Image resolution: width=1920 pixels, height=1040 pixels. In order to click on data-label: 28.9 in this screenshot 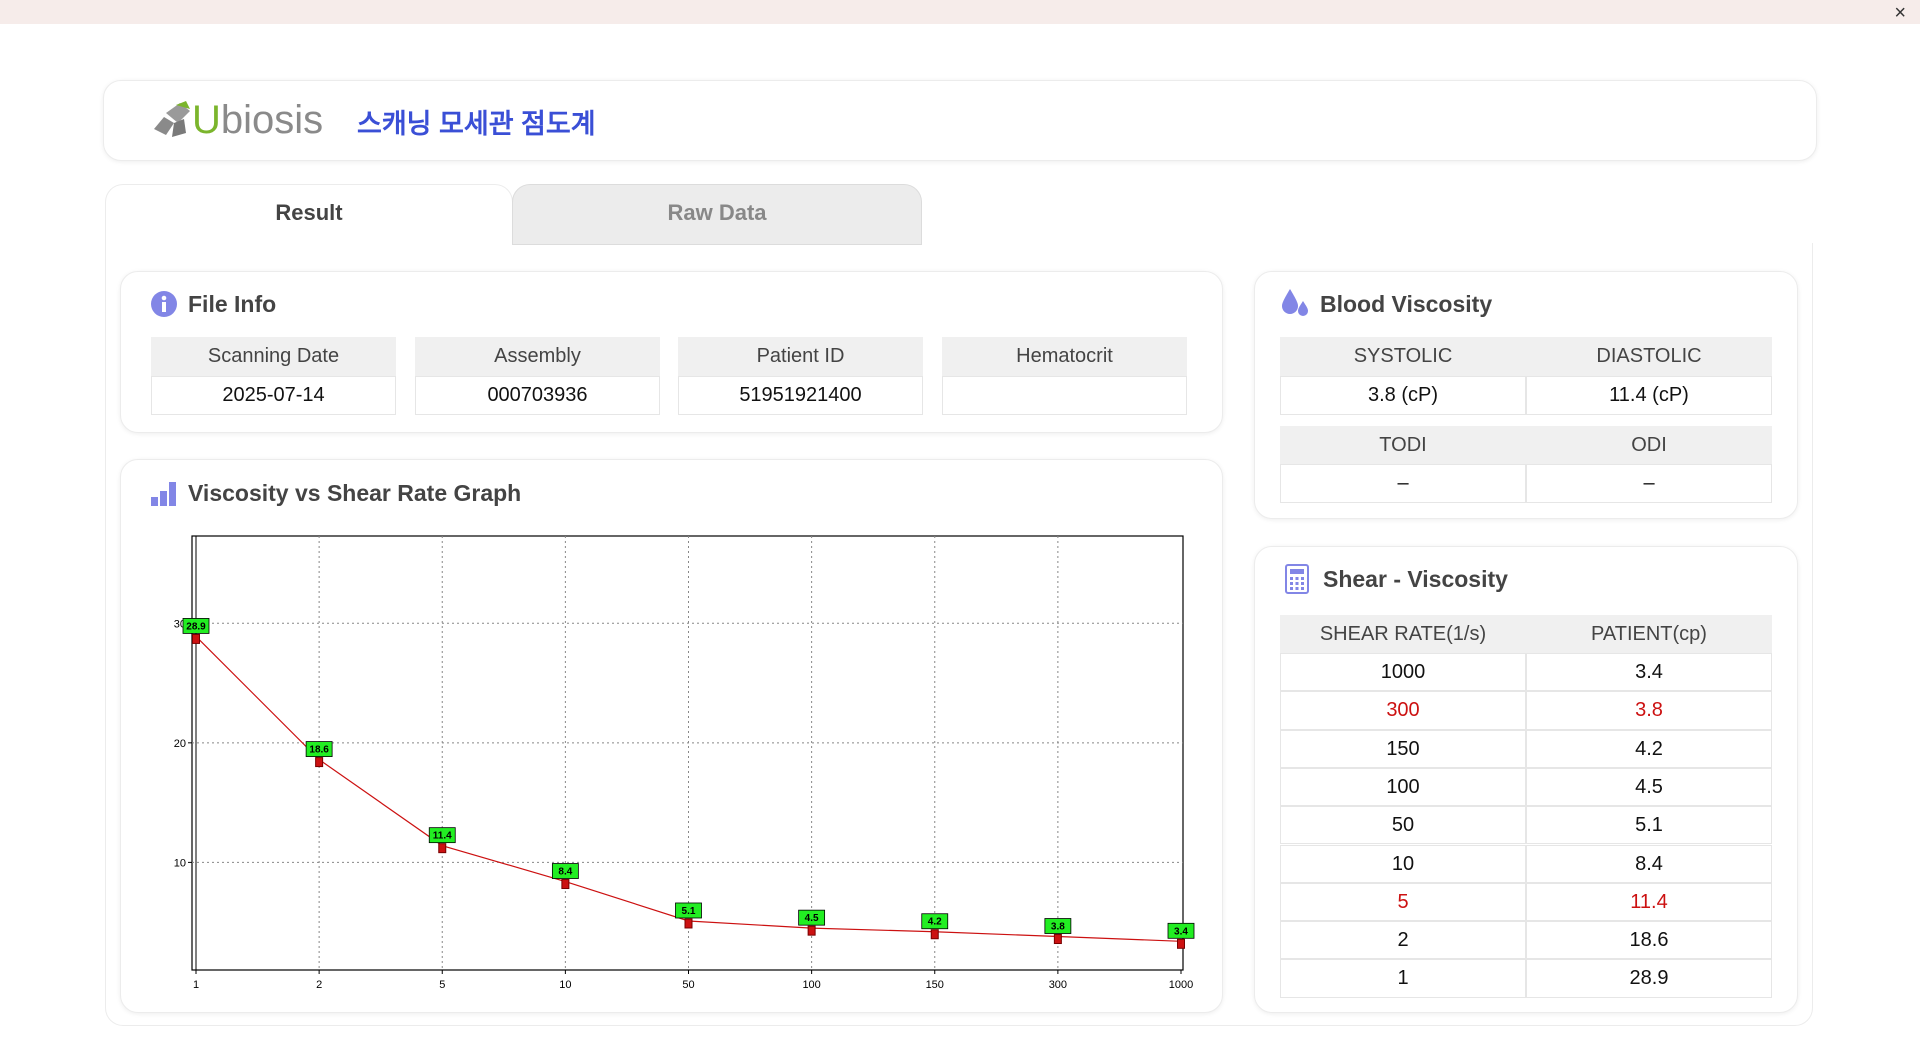, I will do `click(196, 626)`.